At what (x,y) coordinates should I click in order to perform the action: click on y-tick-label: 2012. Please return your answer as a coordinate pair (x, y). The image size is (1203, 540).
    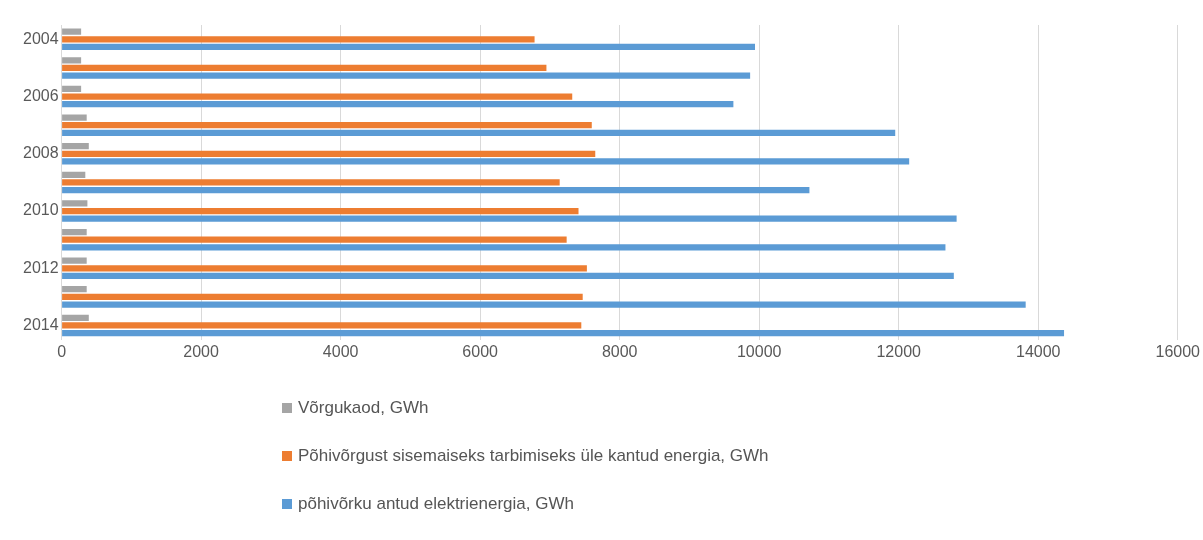
    Looking at the image, I should click on (41, 267).